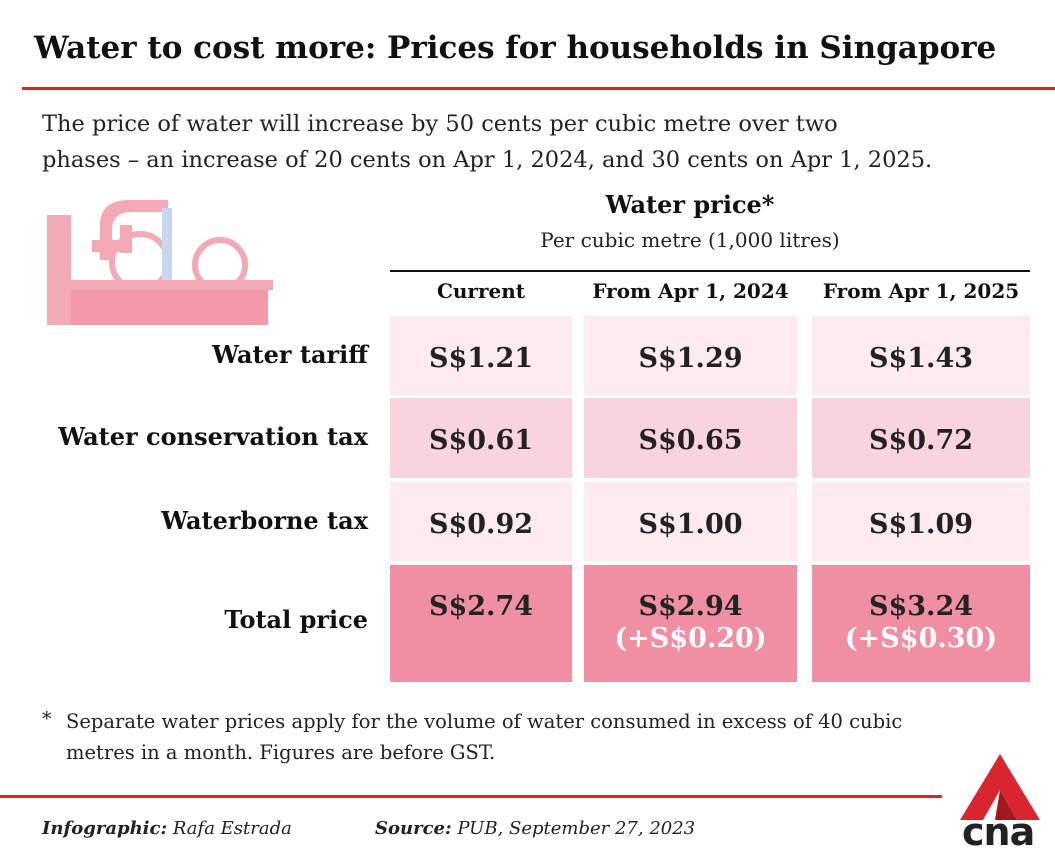  Describe the element at coordinates (232, 828) in the screenshot. I see `credit-value: Rafa Estrada` at that location.